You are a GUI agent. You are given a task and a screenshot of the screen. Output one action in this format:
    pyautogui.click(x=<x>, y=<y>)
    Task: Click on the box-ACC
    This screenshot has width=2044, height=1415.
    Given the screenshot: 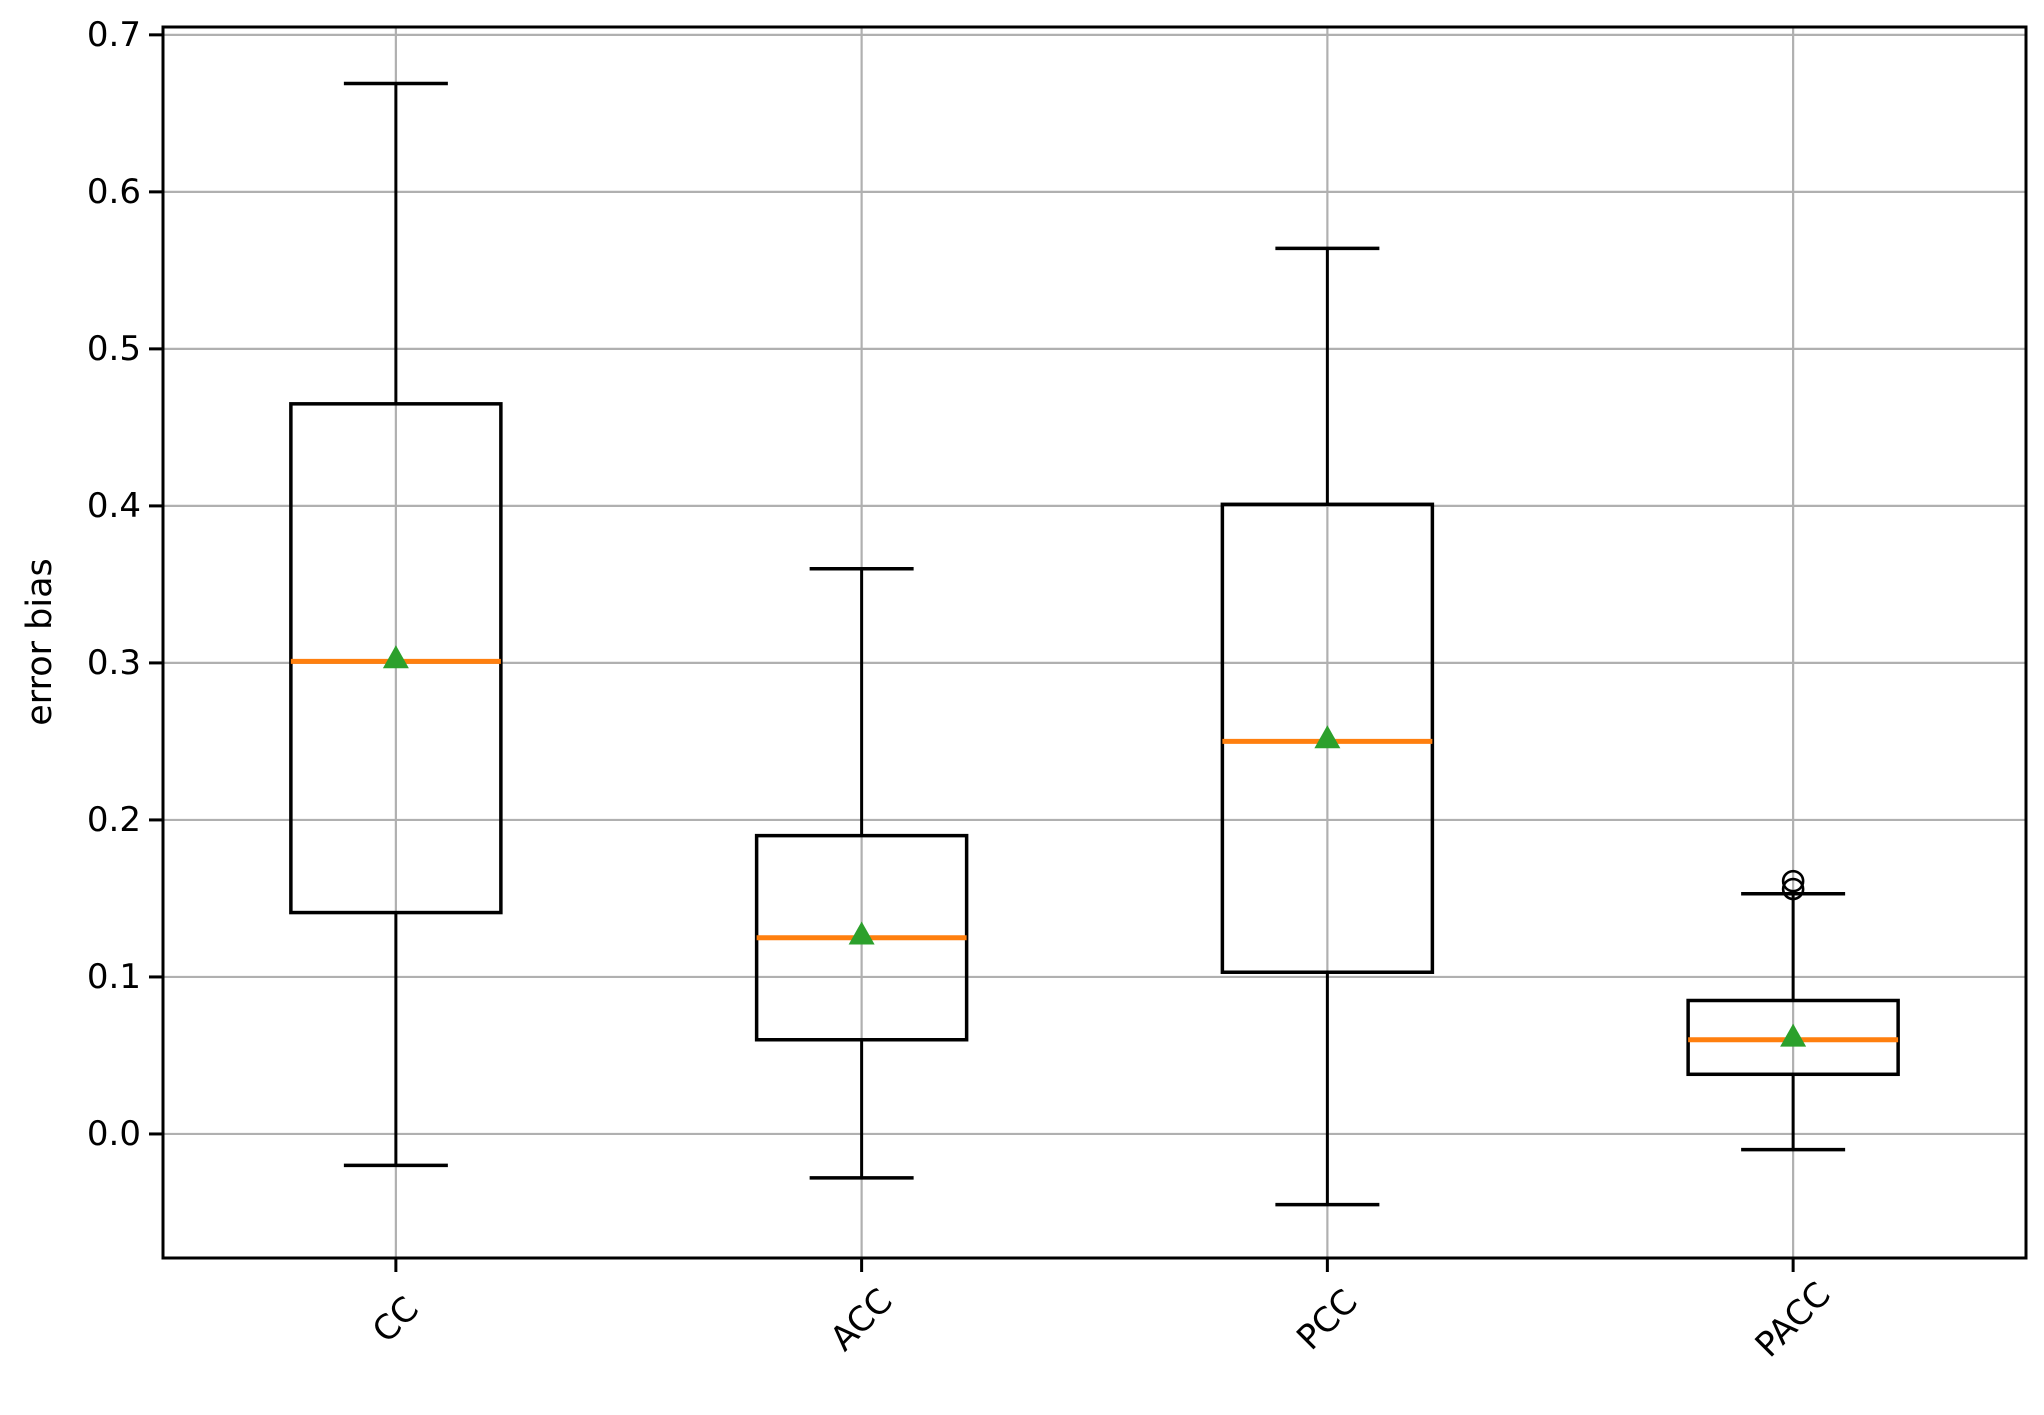 What is the action you would take?
    pyautogui.click(x=861, y=873)
    